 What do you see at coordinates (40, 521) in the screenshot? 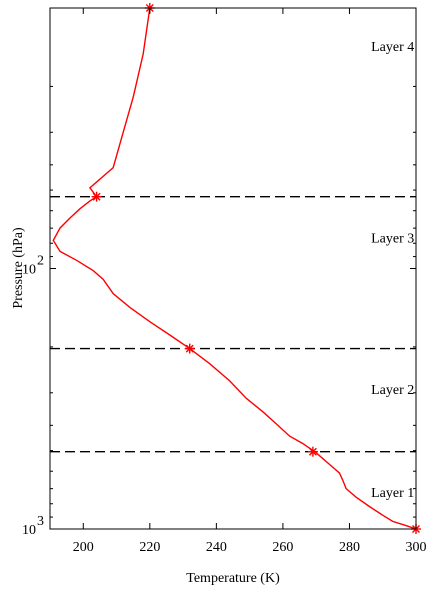
I see `y-tick-label-exponent: 3` at bounding box center [40, 521].